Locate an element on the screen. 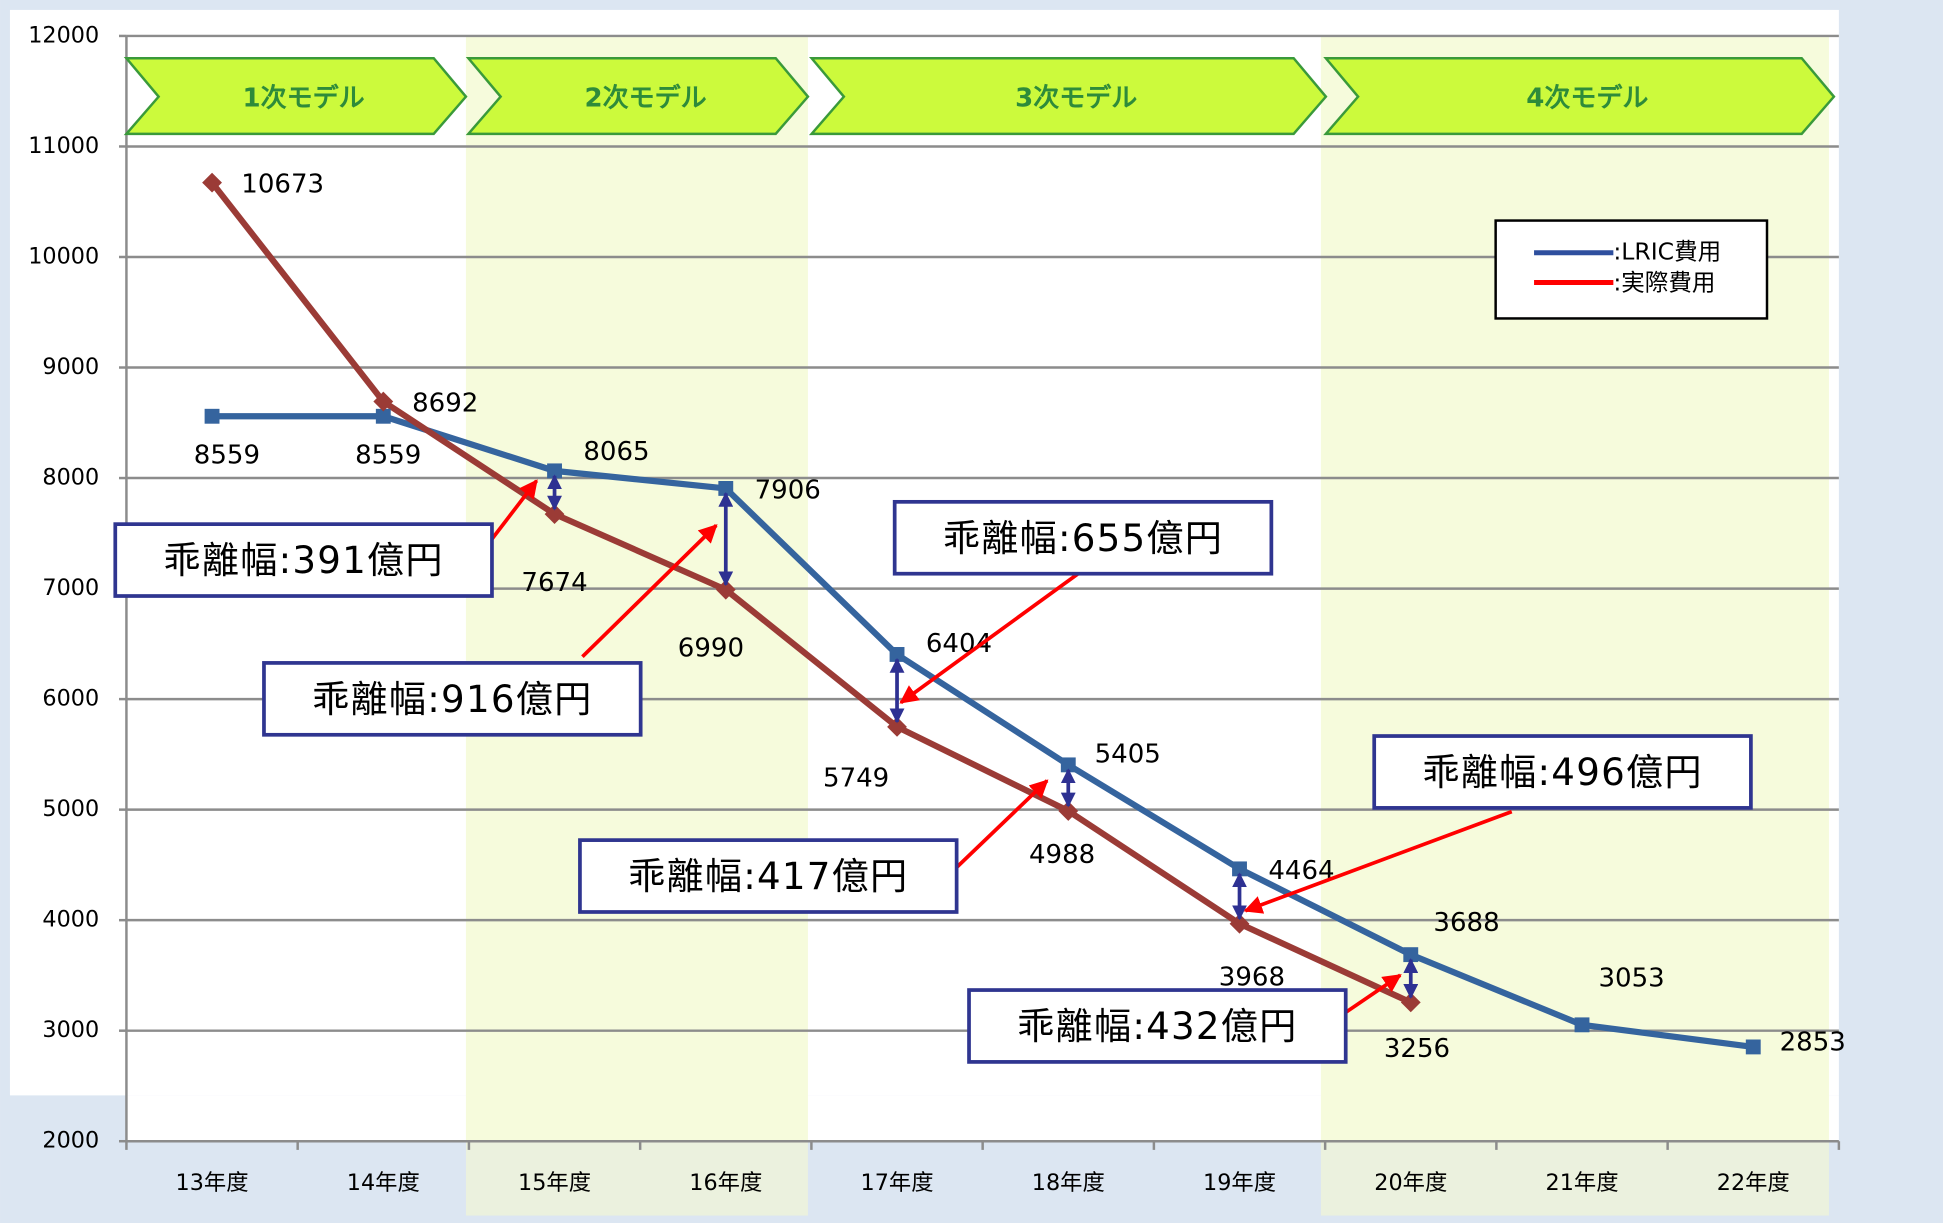 This screenshot has height=1223, width=1943. x-tick-label: 19年度 is located at coordinates (1239, 1183).